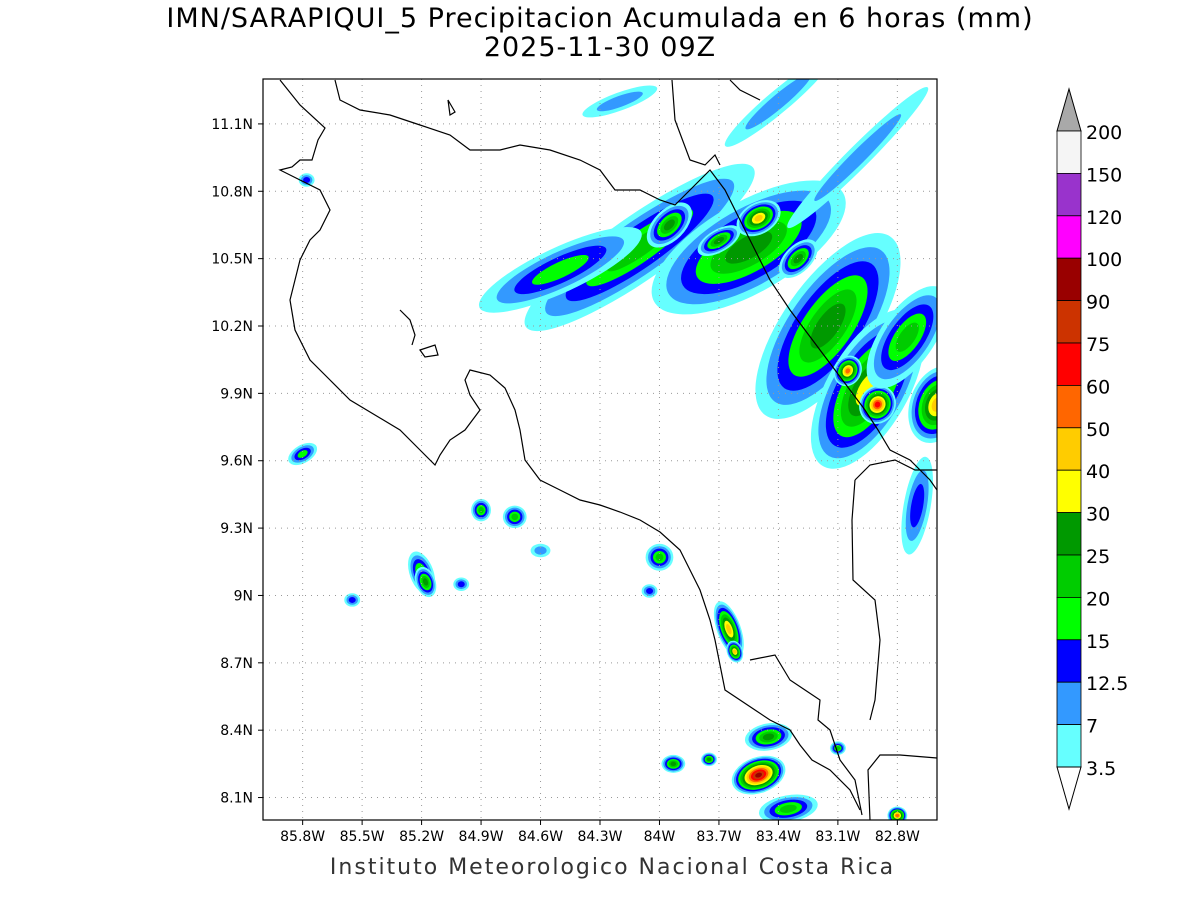  I want to click on colorbar-label: 200, so click(1104, 133).